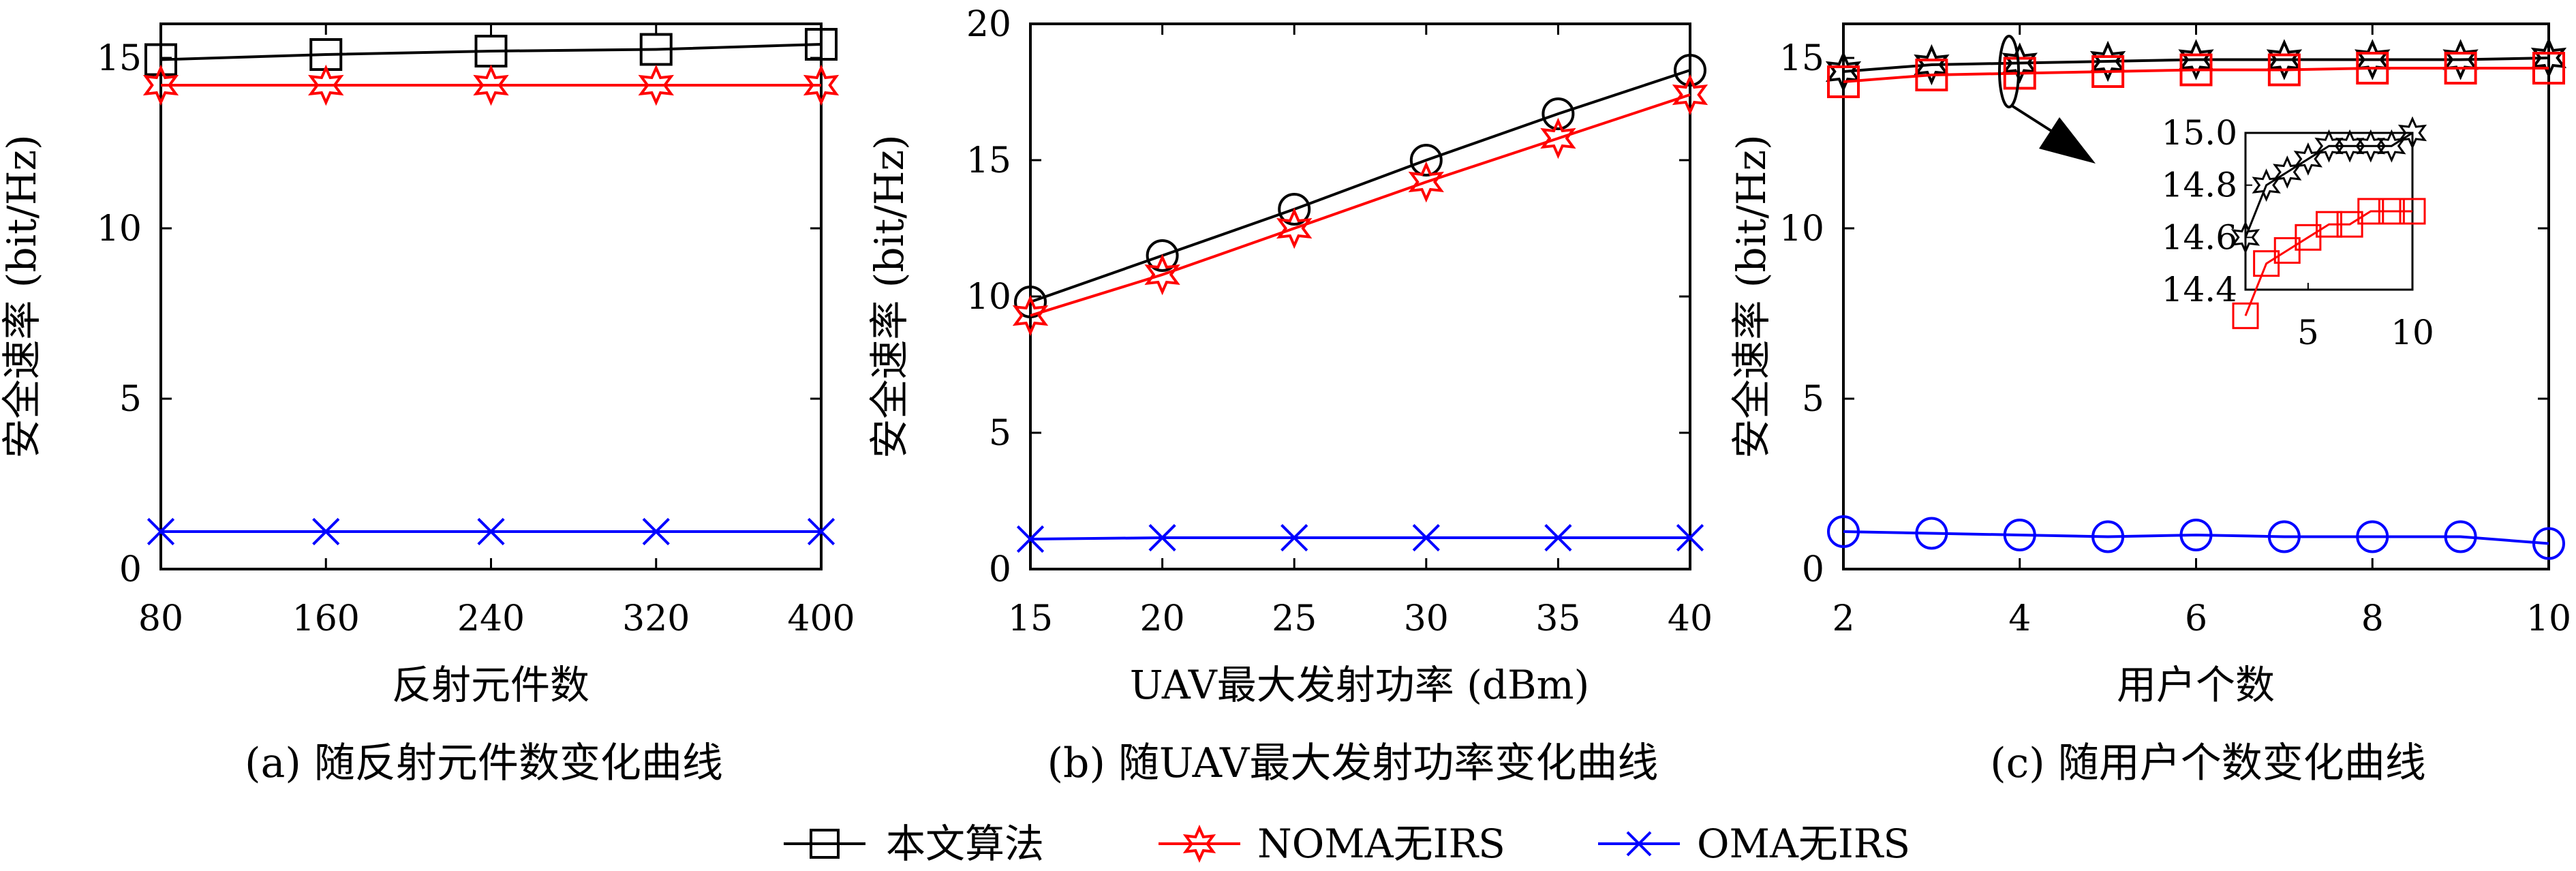 The height and width of the screenshot is (871, 2576). I want to click on x-tick-label: 30, so click(1426, 618).